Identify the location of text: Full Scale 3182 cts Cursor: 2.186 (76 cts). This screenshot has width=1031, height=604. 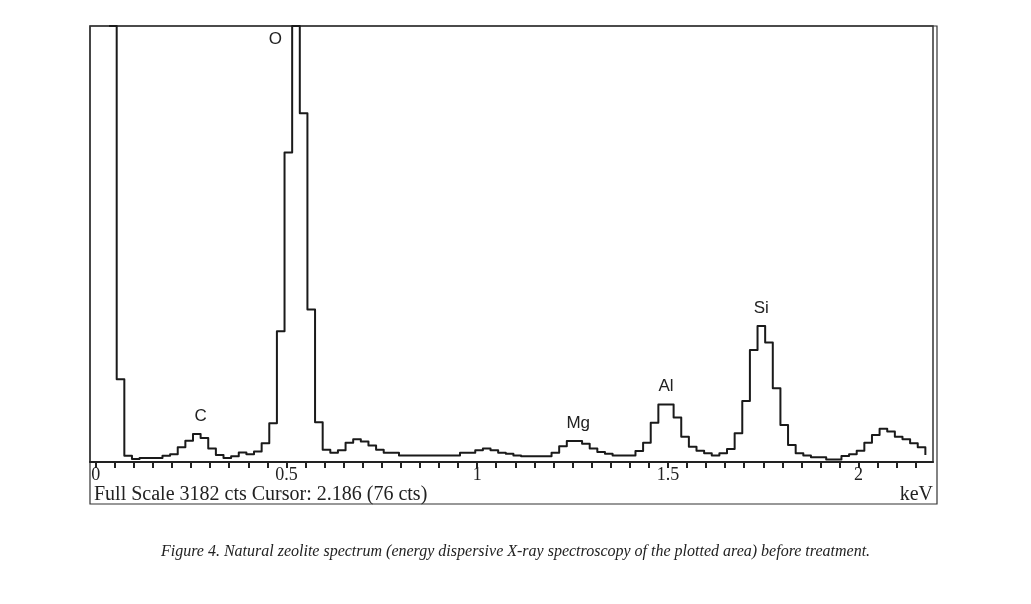
(261, 493).